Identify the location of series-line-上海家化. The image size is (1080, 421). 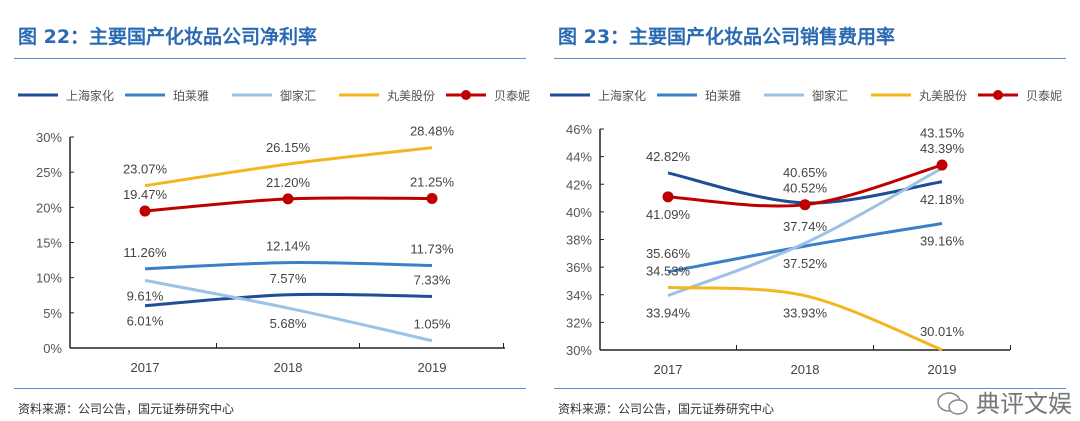
(288, 300).